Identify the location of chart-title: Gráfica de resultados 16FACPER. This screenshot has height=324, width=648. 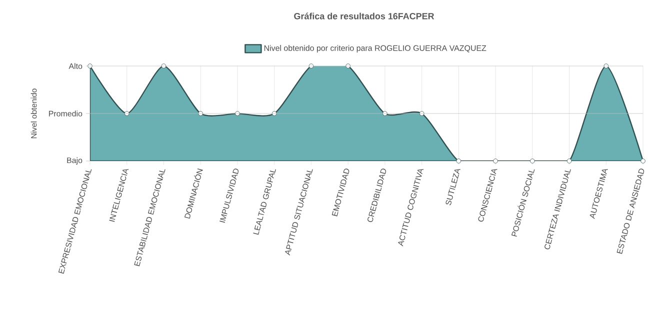
(364, 16).